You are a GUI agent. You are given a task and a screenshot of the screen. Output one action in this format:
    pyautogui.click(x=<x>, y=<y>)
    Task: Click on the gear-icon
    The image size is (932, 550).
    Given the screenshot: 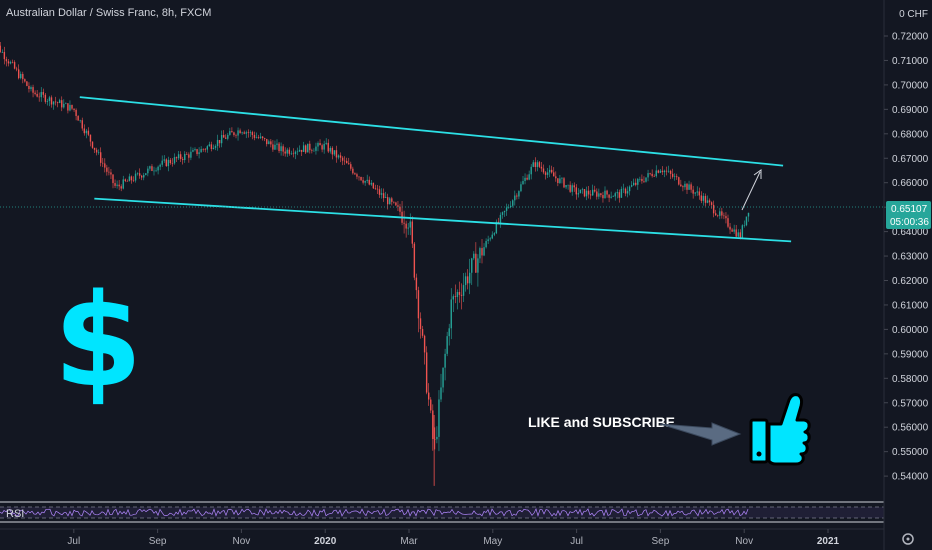 What is the action you would take?
    pyautogui.click(x=908, y=539)
    